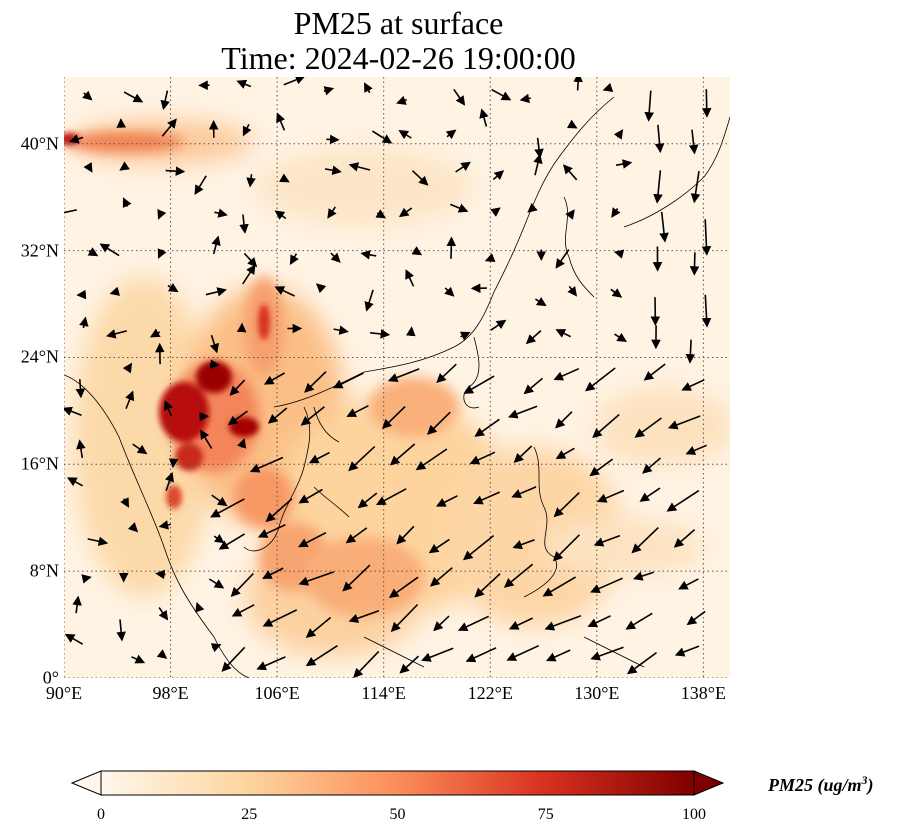  Describe the element at coordinates (277, 693) in the screenshot. I see `x-tick-label: 106°E` at that location.